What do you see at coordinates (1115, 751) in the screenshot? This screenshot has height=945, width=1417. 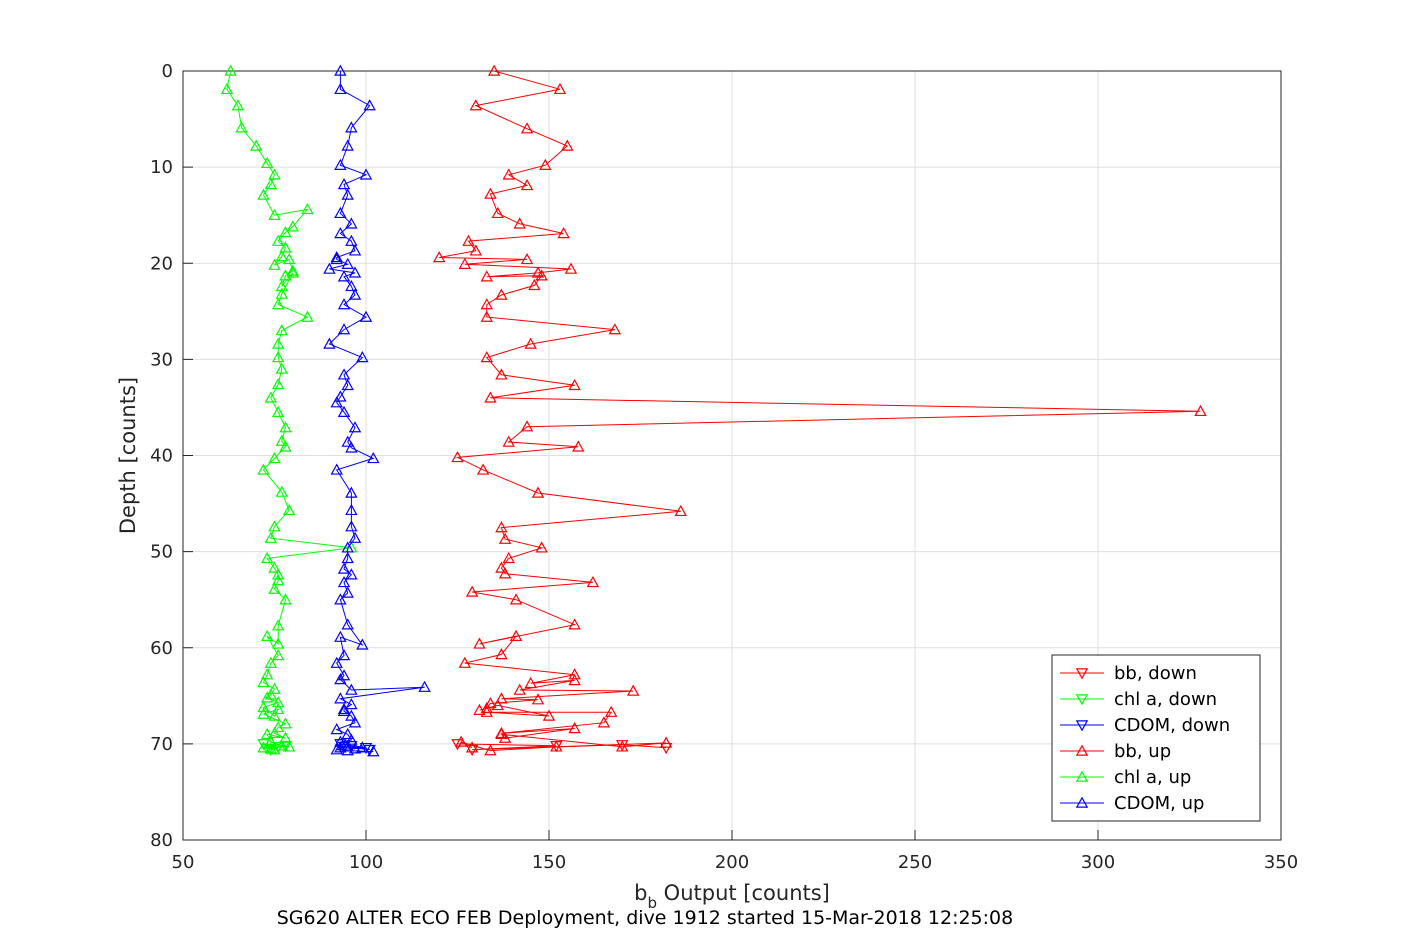 I see `legend-item-bb-up: bb, up` at bounding box center [1115, 751].